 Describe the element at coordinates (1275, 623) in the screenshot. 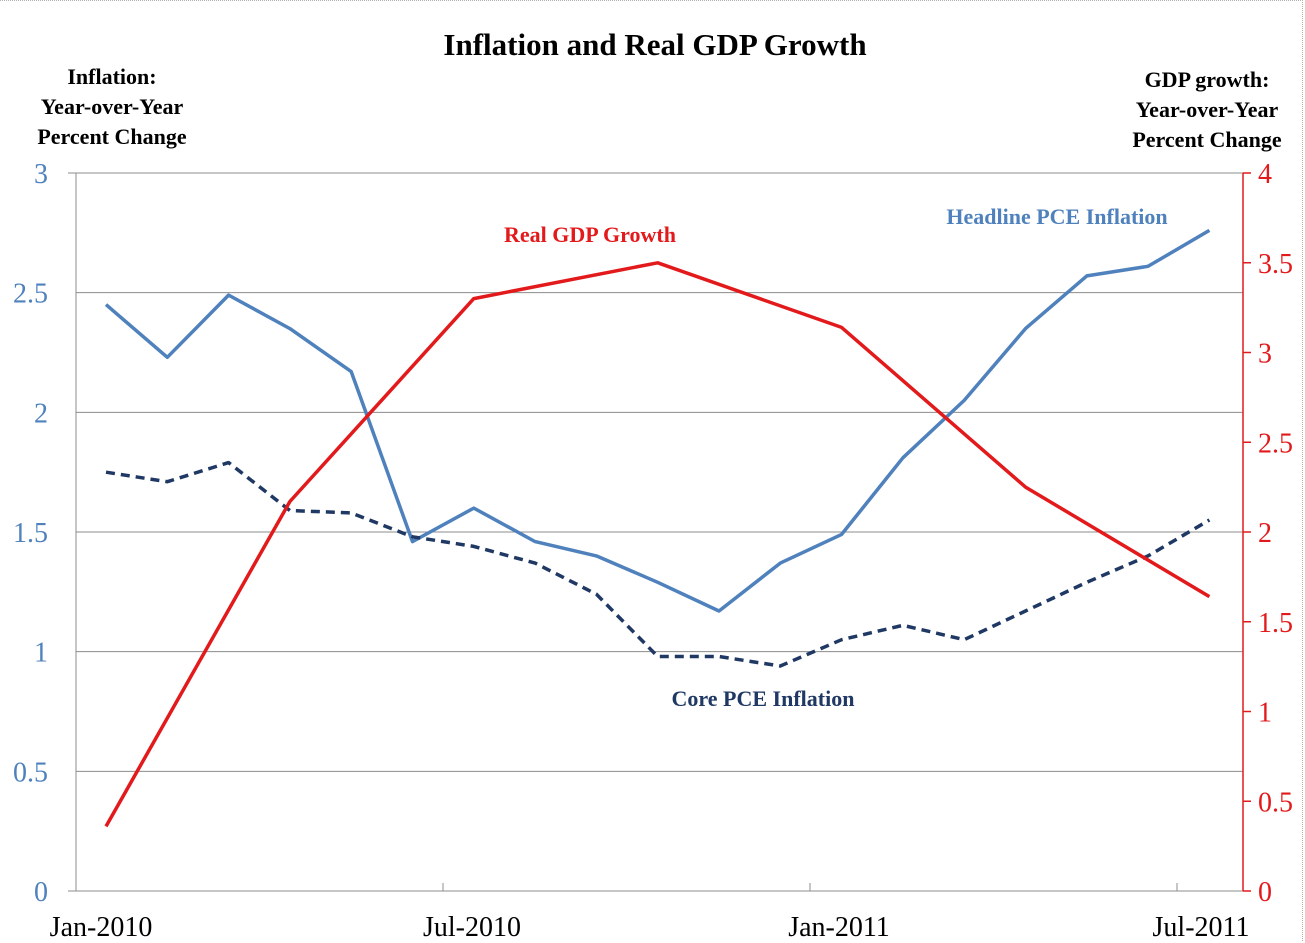

I see `right-tick-label: 1.5` at that location.